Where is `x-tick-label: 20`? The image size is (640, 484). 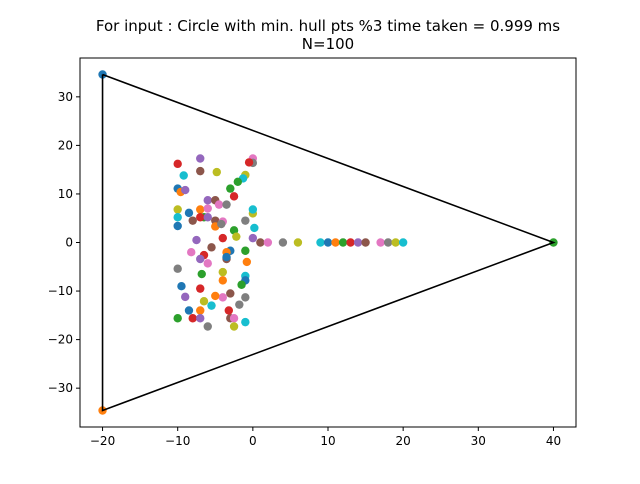 x-tick-label: 20 is located at coordinates (403, 441).